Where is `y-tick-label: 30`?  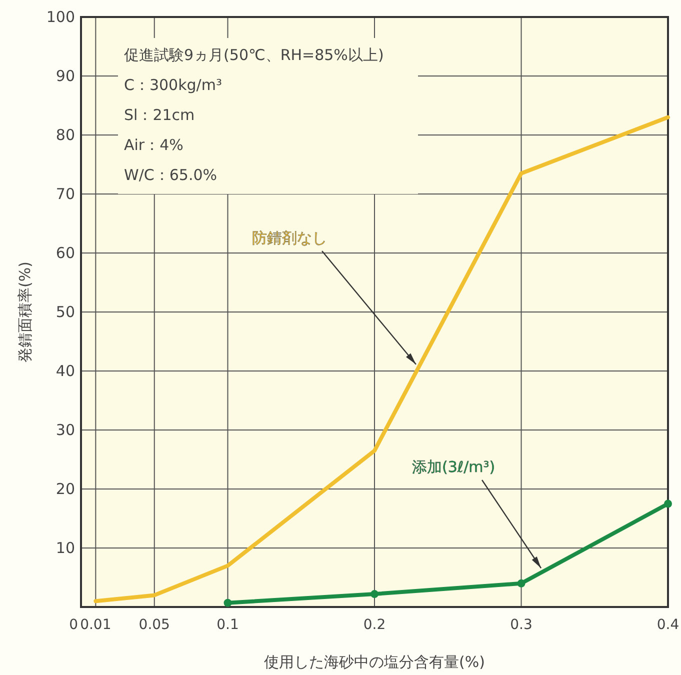
y-tick-label: 30 is located at coordinates (65, 430).